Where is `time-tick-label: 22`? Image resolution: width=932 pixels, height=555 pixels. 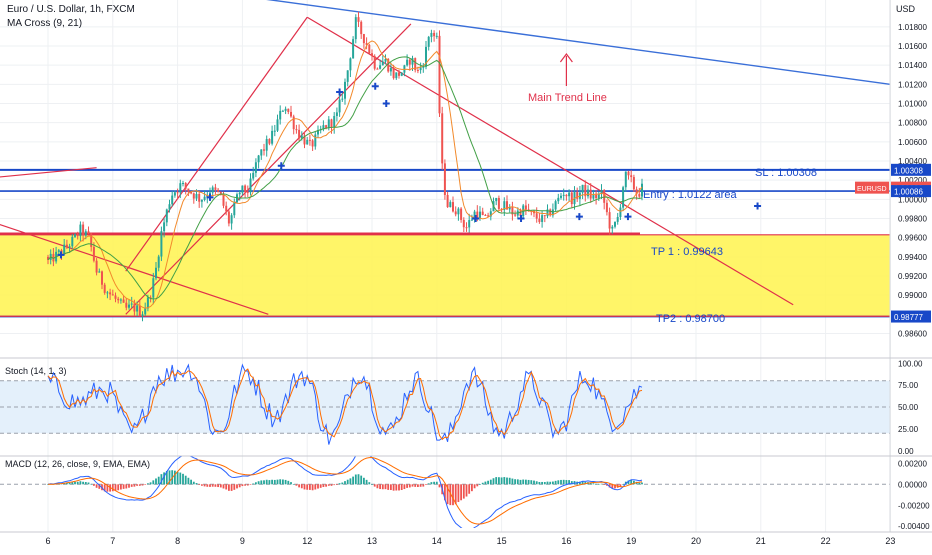
time-tick-label: 22 is located at coordinates (826, 541).